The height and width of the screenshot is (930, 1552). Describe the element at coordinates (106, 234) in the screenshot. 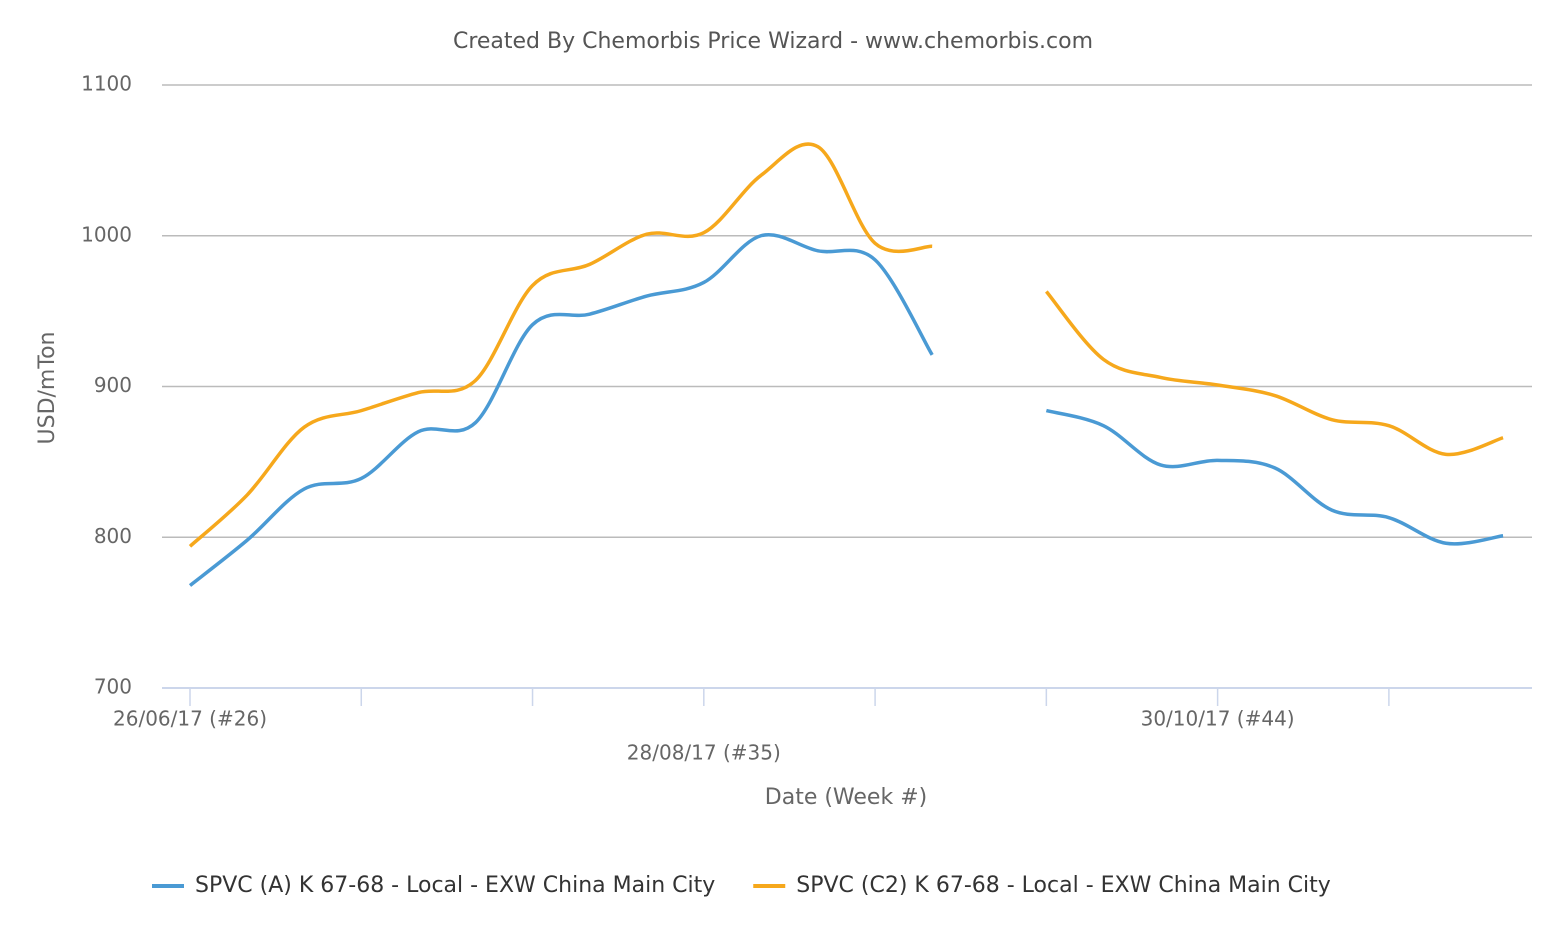

I see `y-tick-label: 1000` at that location.